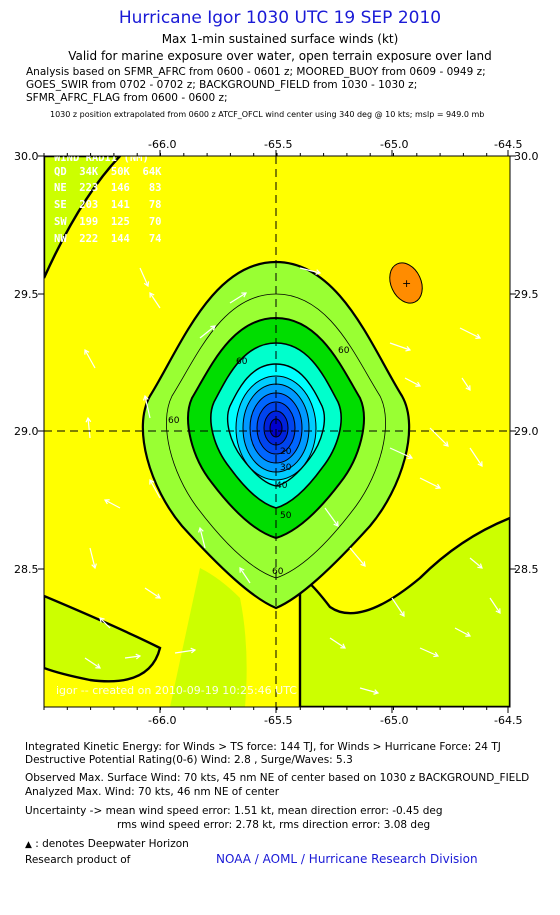 The height and width of the screenshot is (915, 560). I want to click on y-tick-label-left: 29.0, so click(26, 431).